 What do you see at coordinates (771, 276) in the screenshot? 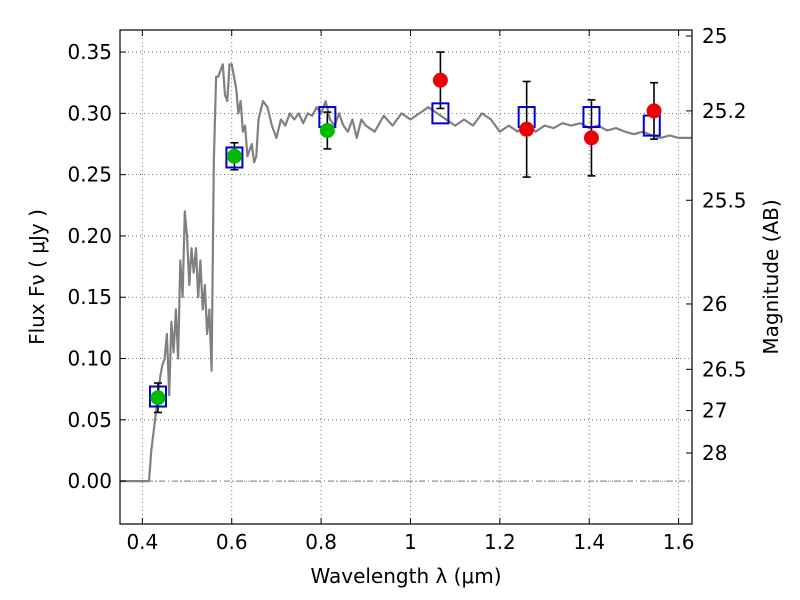
I see `y2-axis-title: Magnitude (AB)` at bounding box center [771, 276].